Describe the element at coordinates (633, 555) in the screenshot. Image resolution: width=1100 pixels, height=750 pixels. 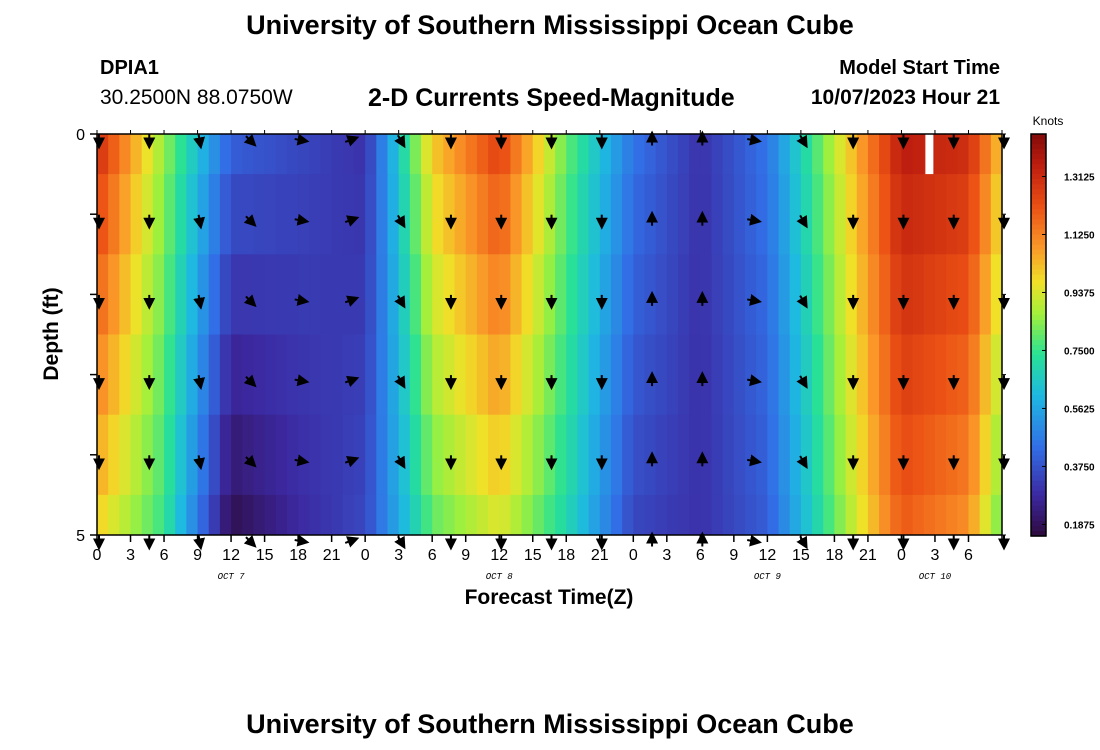
I see `x-tick-label: 0` at that location.